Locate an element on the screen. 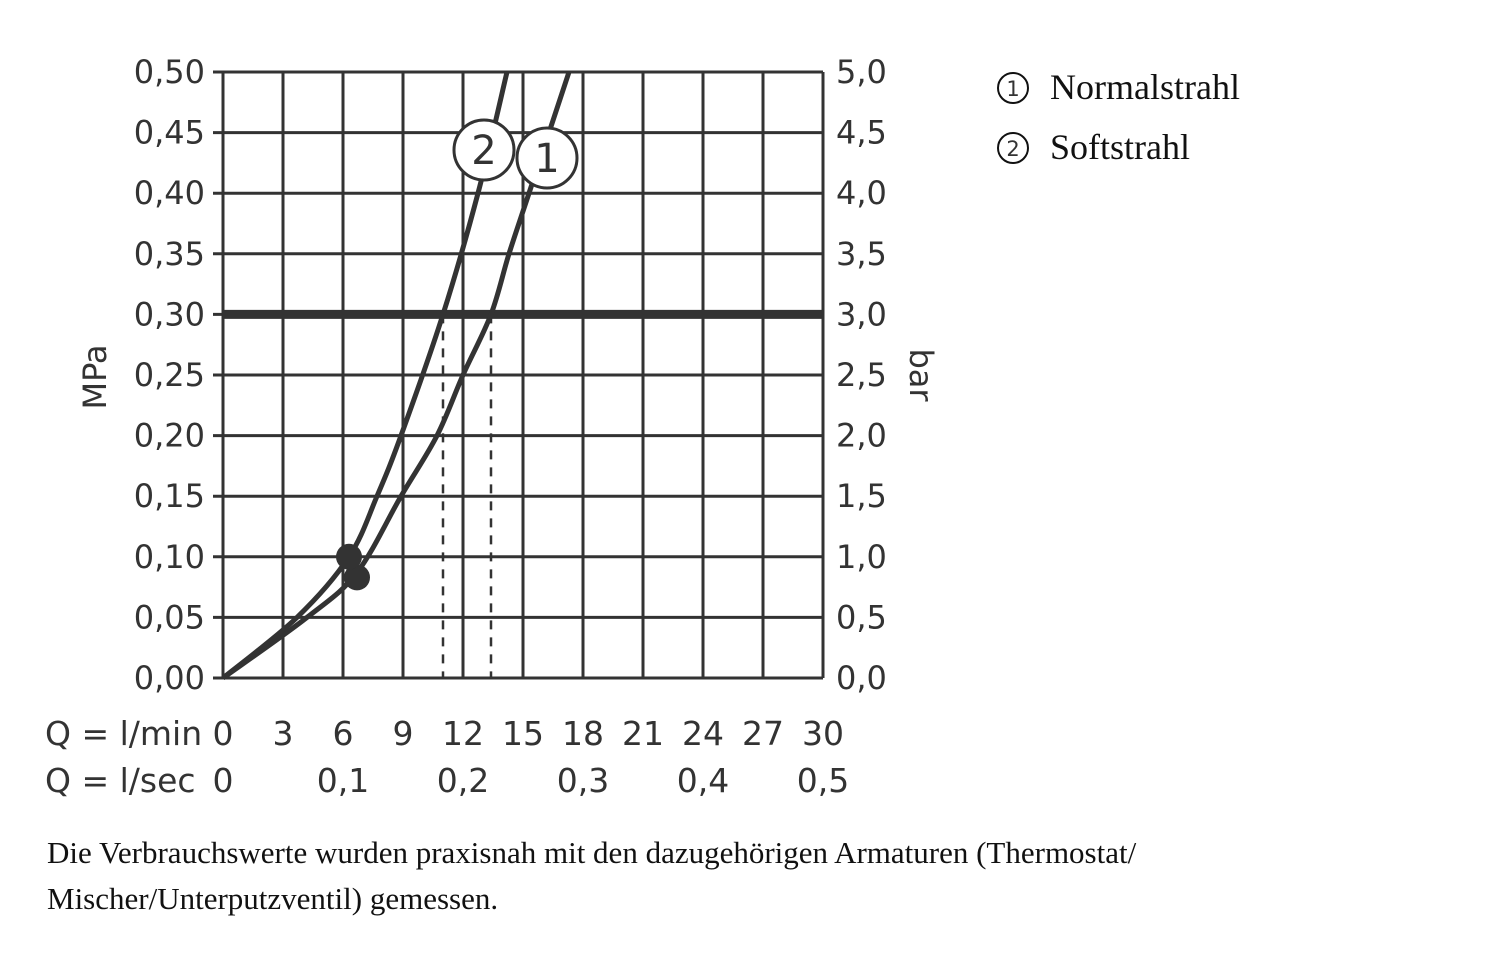 Image resolution: width=1500 pixels, height=956 pixels. y-tick-label-right: 1,0 is located at coordinates (861, 557).